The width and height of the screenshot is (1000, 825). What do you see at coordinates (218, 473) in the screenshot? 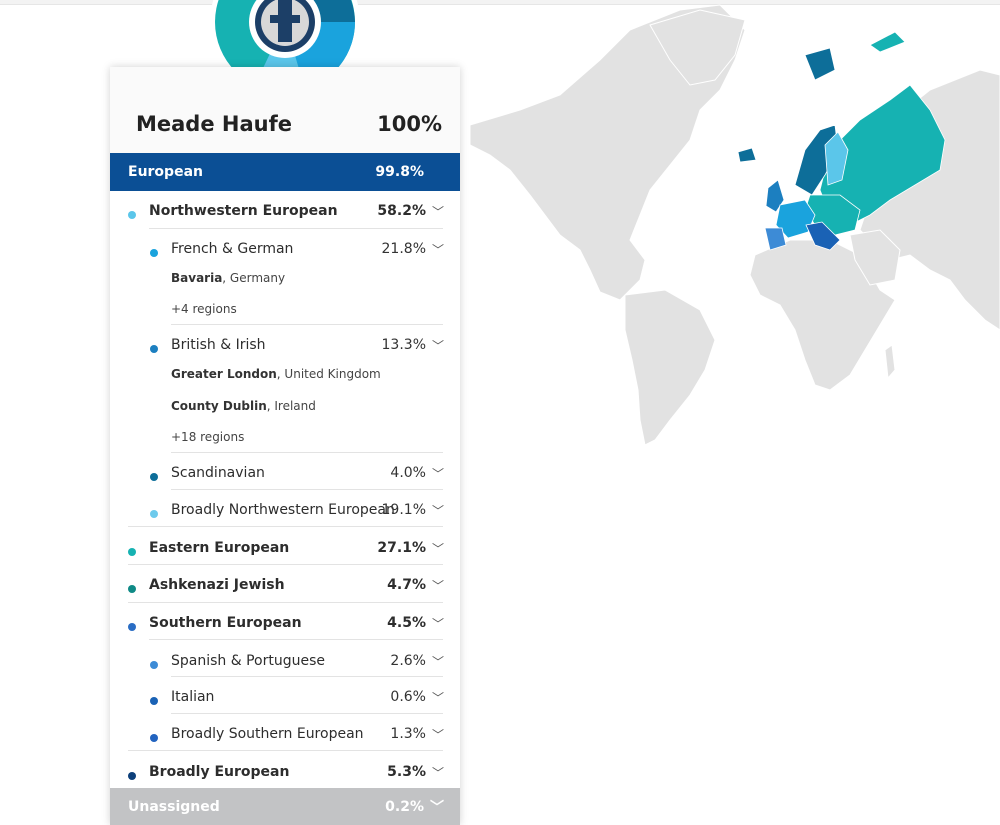
I see `scandinavian-label: Scandinavian` at bounding box center [218, 473].